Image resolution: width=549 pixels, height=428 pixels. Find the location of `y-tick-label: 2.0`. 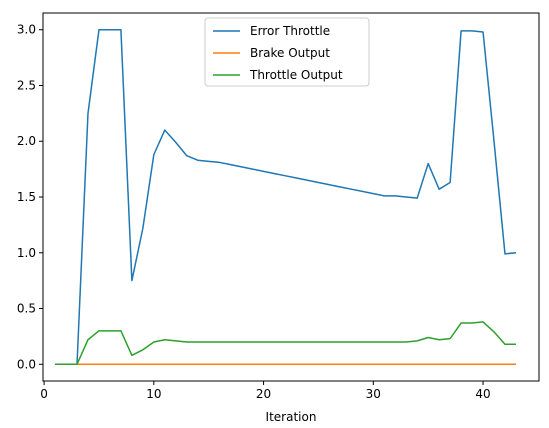

y-tick-label: 2.0 is located at coordinates (26, 141).